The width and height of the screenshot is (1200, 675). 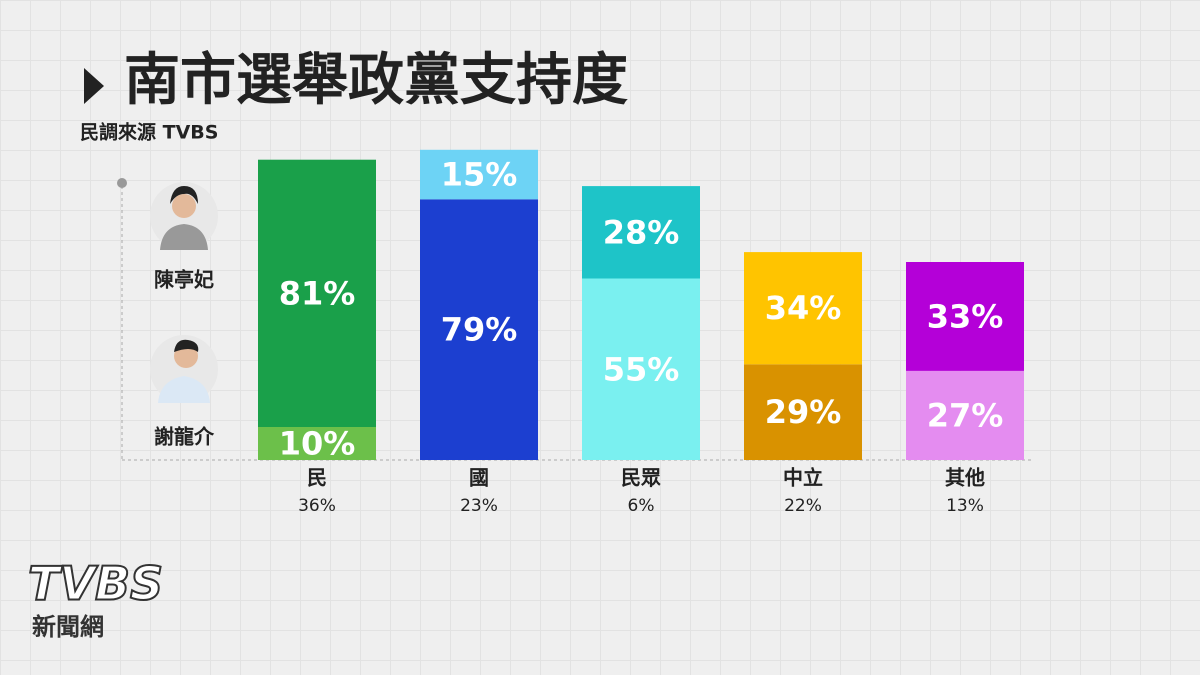 I want to click on logo-brand: TVBS, so click(x=95, y=584).